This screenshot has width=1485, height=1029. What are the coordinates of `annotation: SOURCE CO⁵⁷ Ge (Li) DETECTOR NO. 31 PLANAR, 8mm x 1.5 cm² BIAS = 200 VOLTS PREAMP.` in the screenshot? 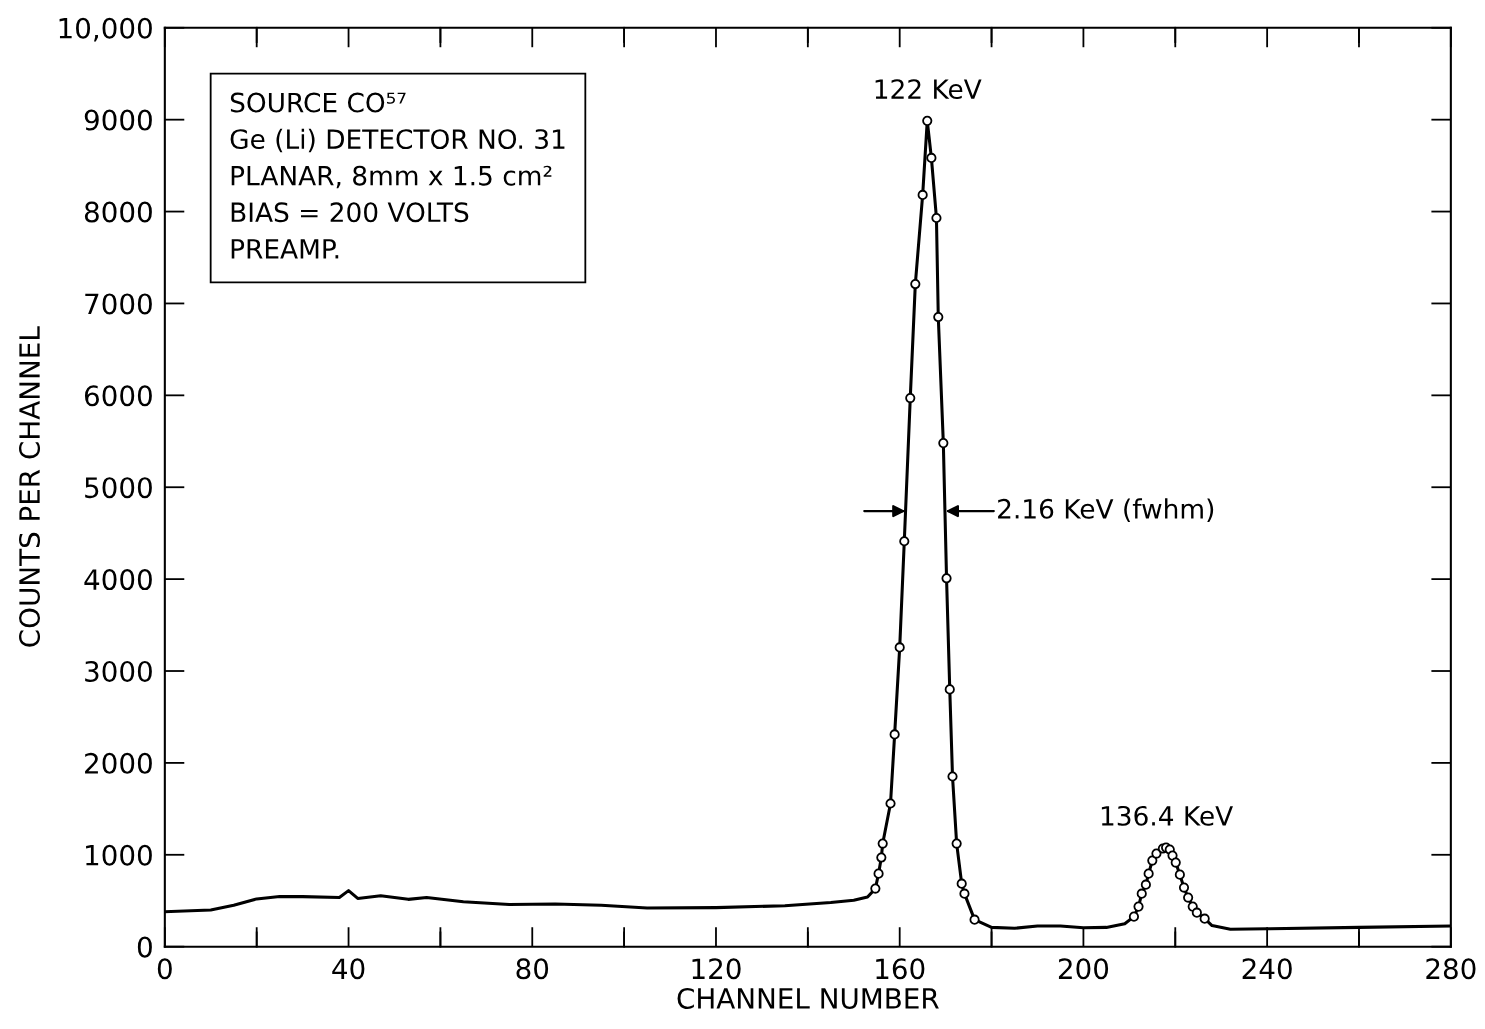 It's located at (397, 175).